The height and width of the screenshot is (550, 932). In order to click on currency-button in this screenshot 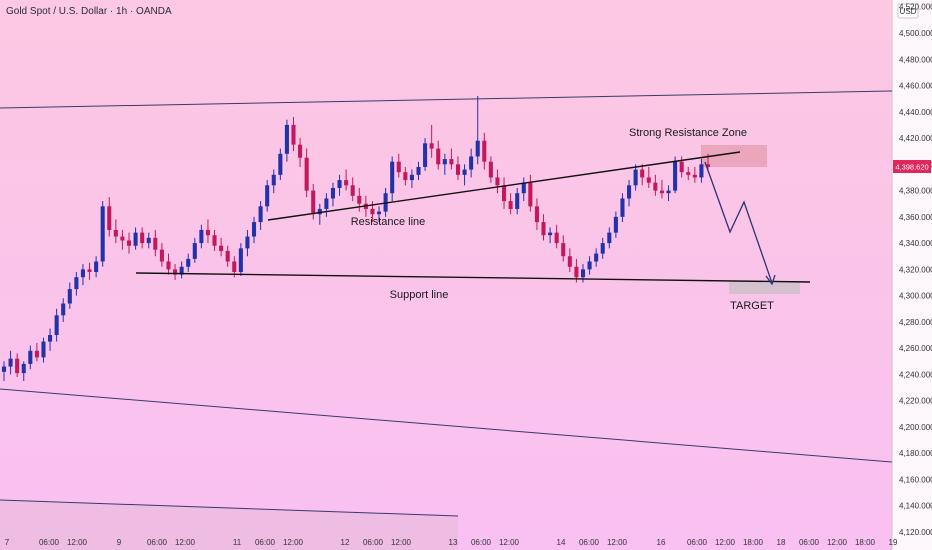, I will do `click(908, 11)`.